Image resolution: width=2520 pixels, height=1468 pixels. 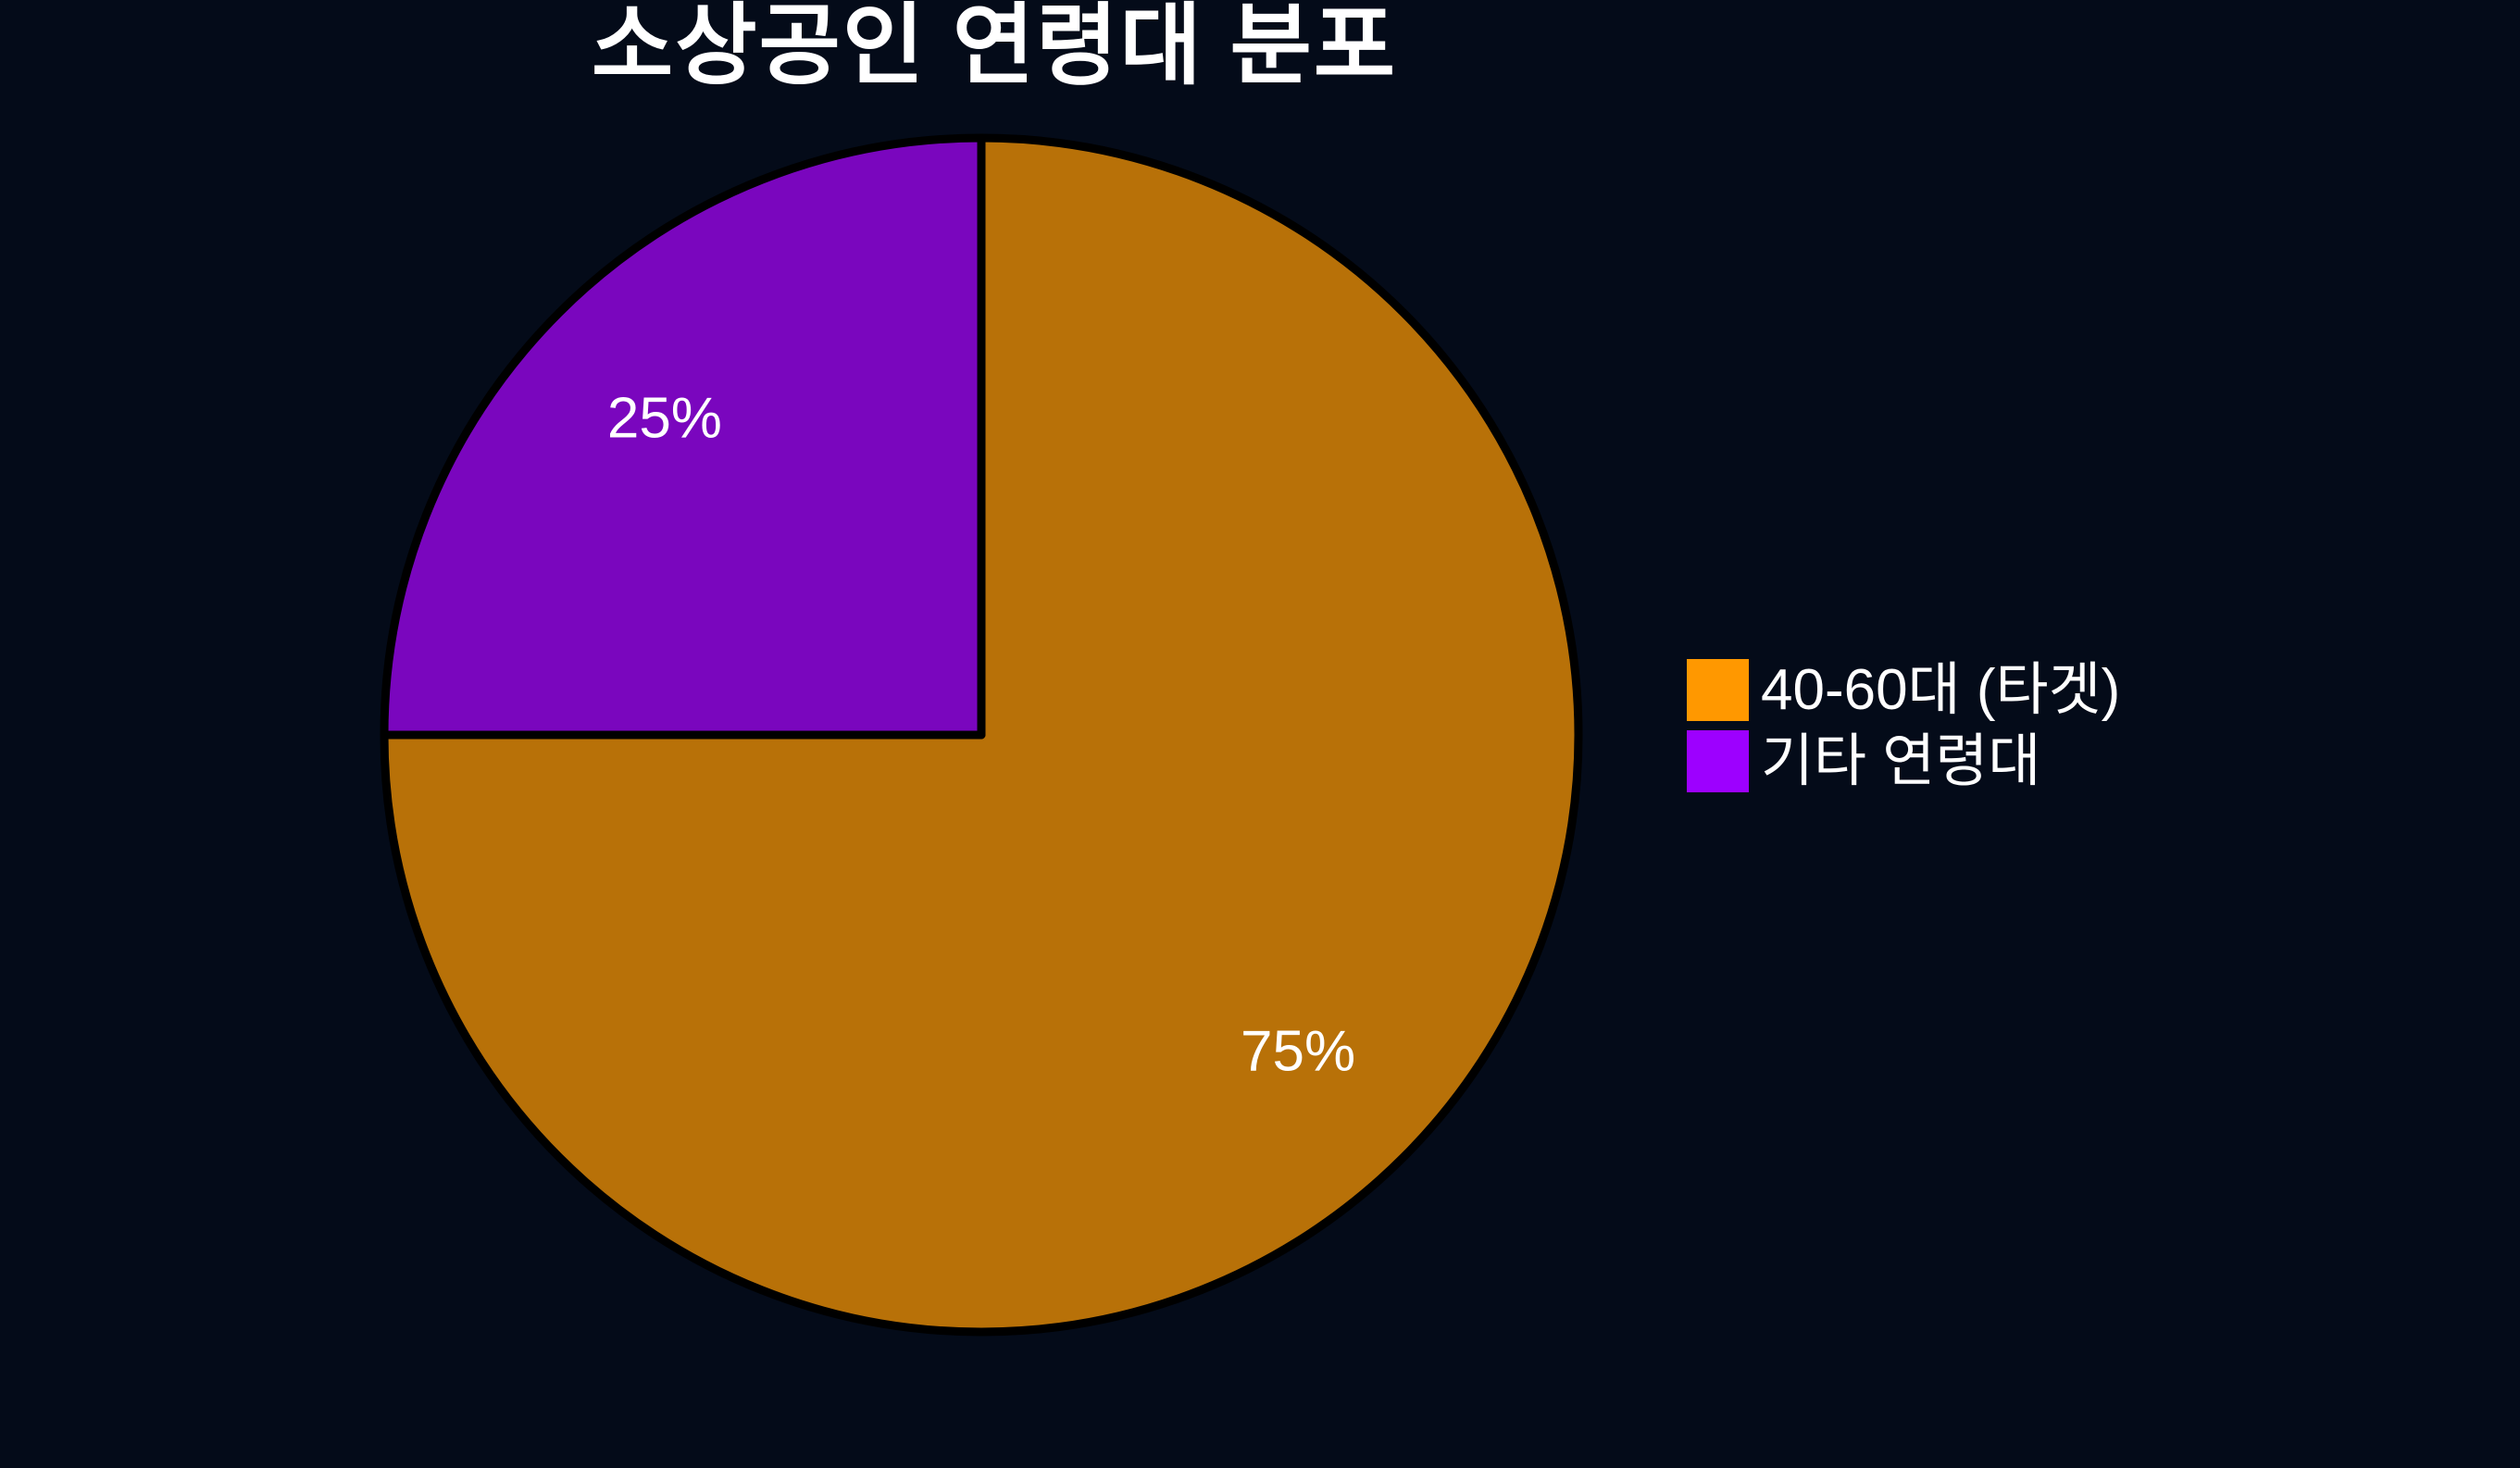 I want to click on percentage-label: 75%, so click(x=1298, y=1052).